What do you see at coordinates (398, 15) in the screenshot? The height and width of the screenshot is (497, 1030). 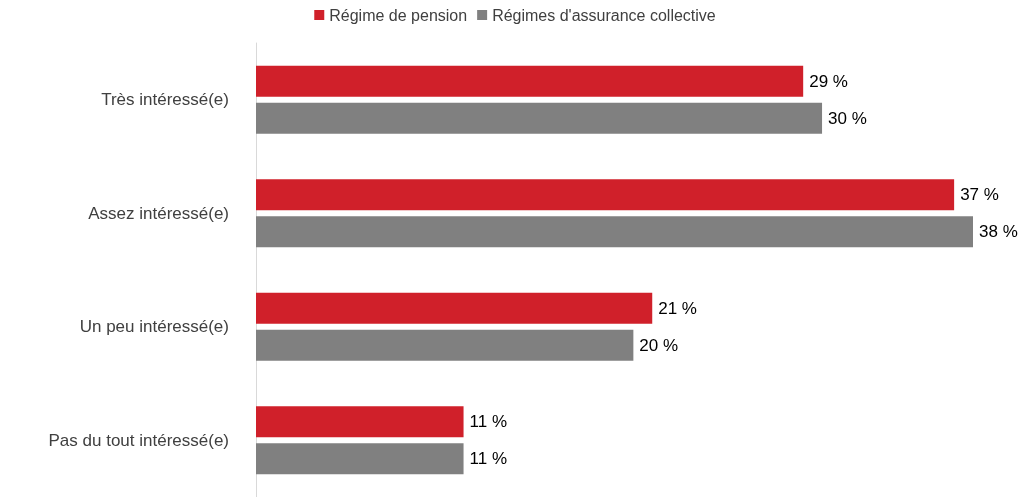 I see `legend-label: Régime de pension` at bounding box center [398, 15].